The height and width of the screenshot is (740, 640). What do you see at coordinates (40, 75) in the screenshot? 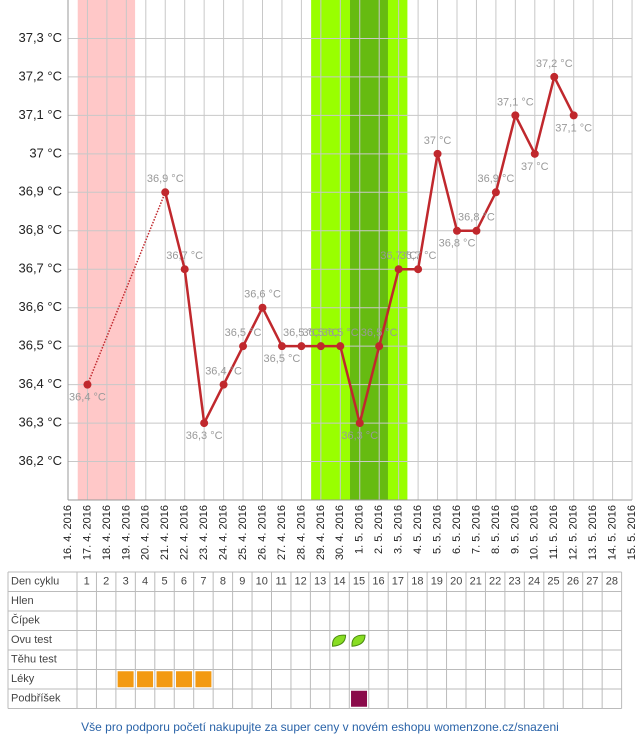
I see `y-tick-label: 37,2 °C` at bounding box center [40, 75].